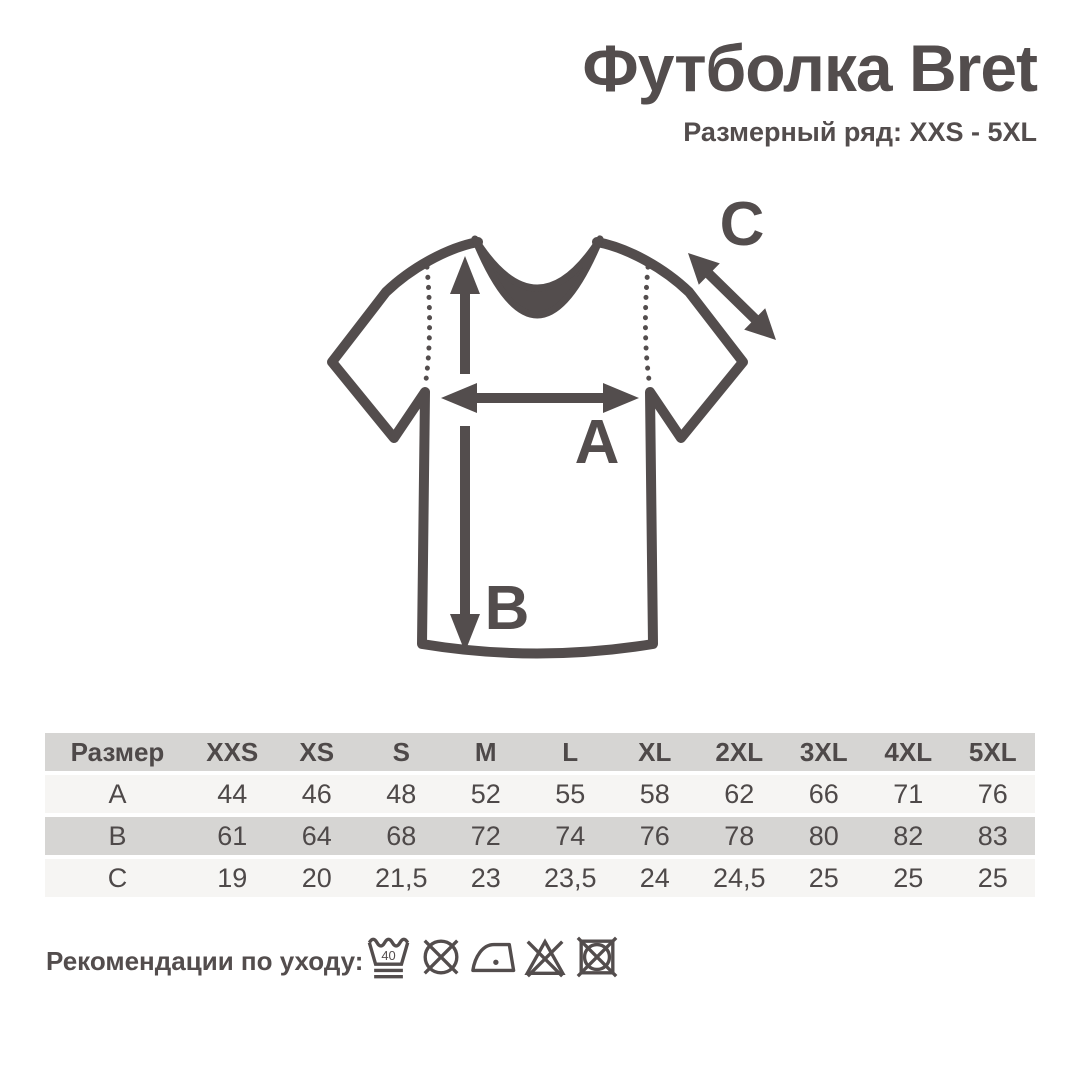  Describe the element at coordinates (117, 752) in the screenshot. I see `col-header-size: Размер` at that location.